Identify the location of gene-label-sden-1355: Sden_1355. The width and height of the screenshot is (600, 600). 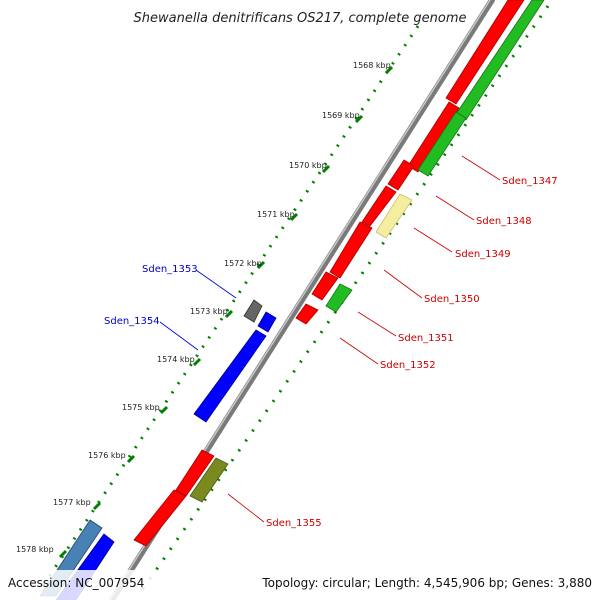
(294, 523).